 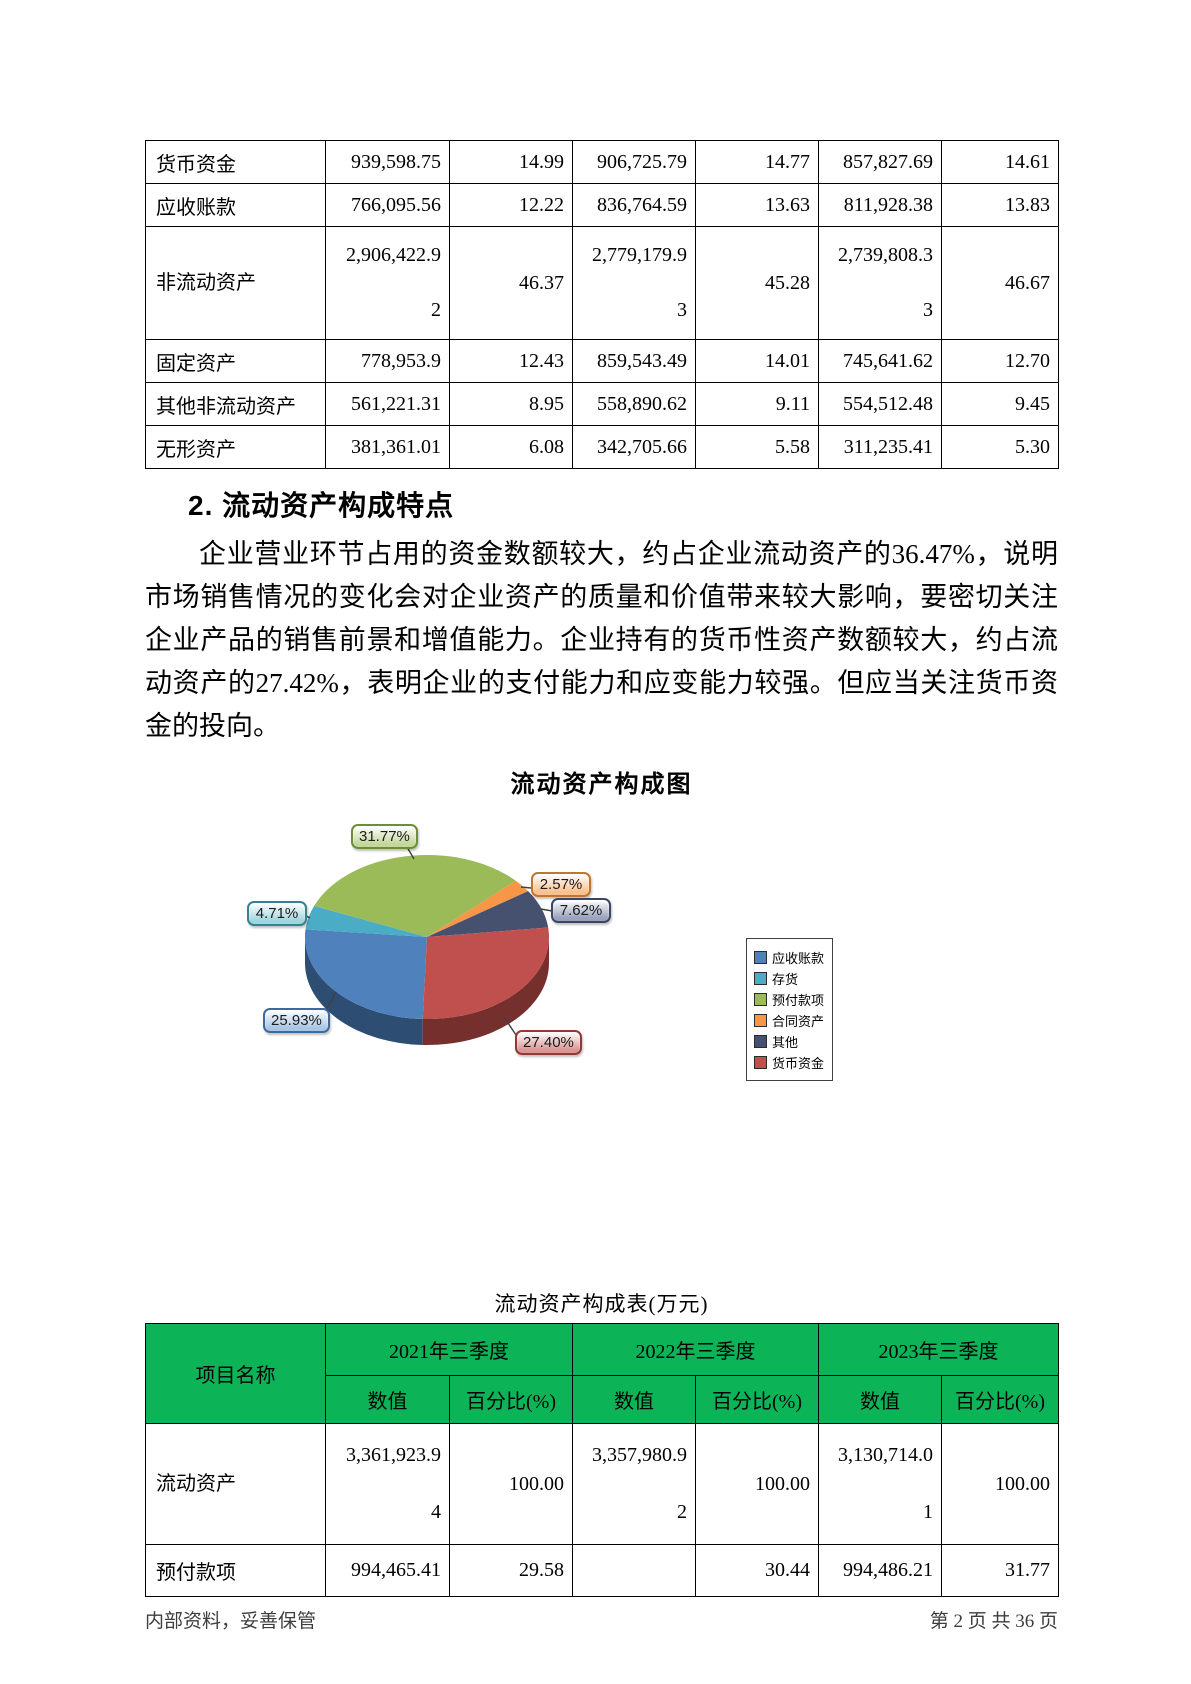 I want to click on row-label: 流动资产, so click(x=235, y=1484).